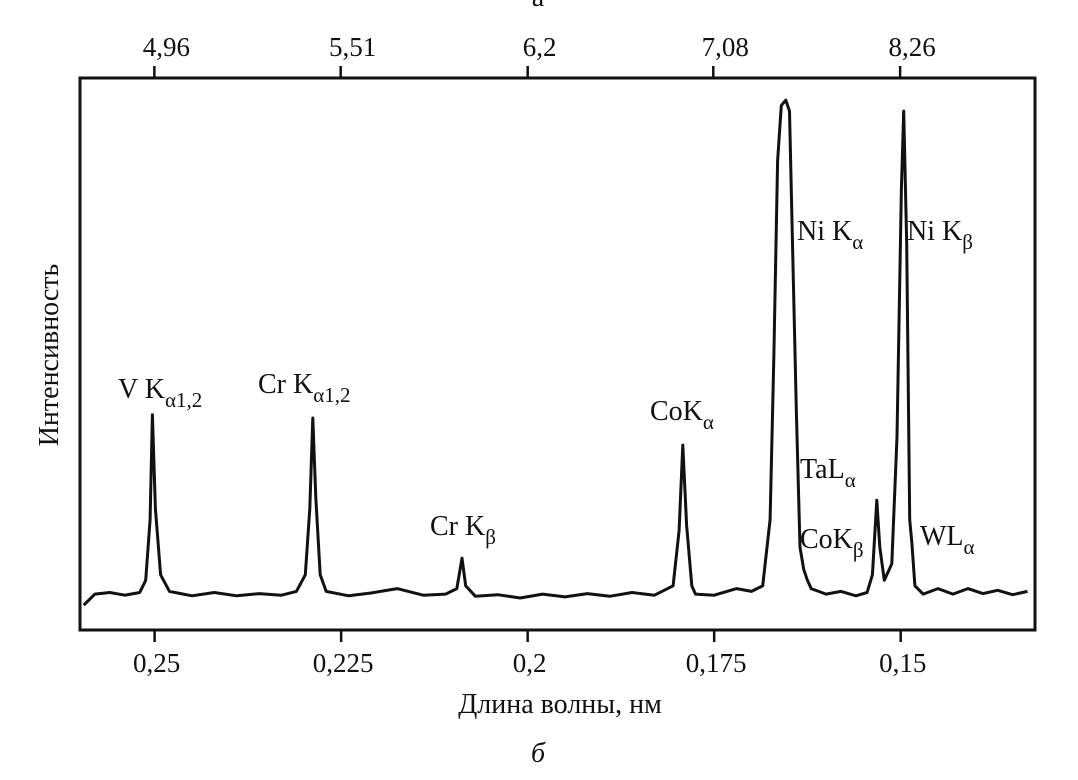 This screenshot has height=780, width=1078. What do you see at coordinates (716, 663) in the screenshot?
I see `x-tick-label: 0,175` at bounding box center [716, 663].